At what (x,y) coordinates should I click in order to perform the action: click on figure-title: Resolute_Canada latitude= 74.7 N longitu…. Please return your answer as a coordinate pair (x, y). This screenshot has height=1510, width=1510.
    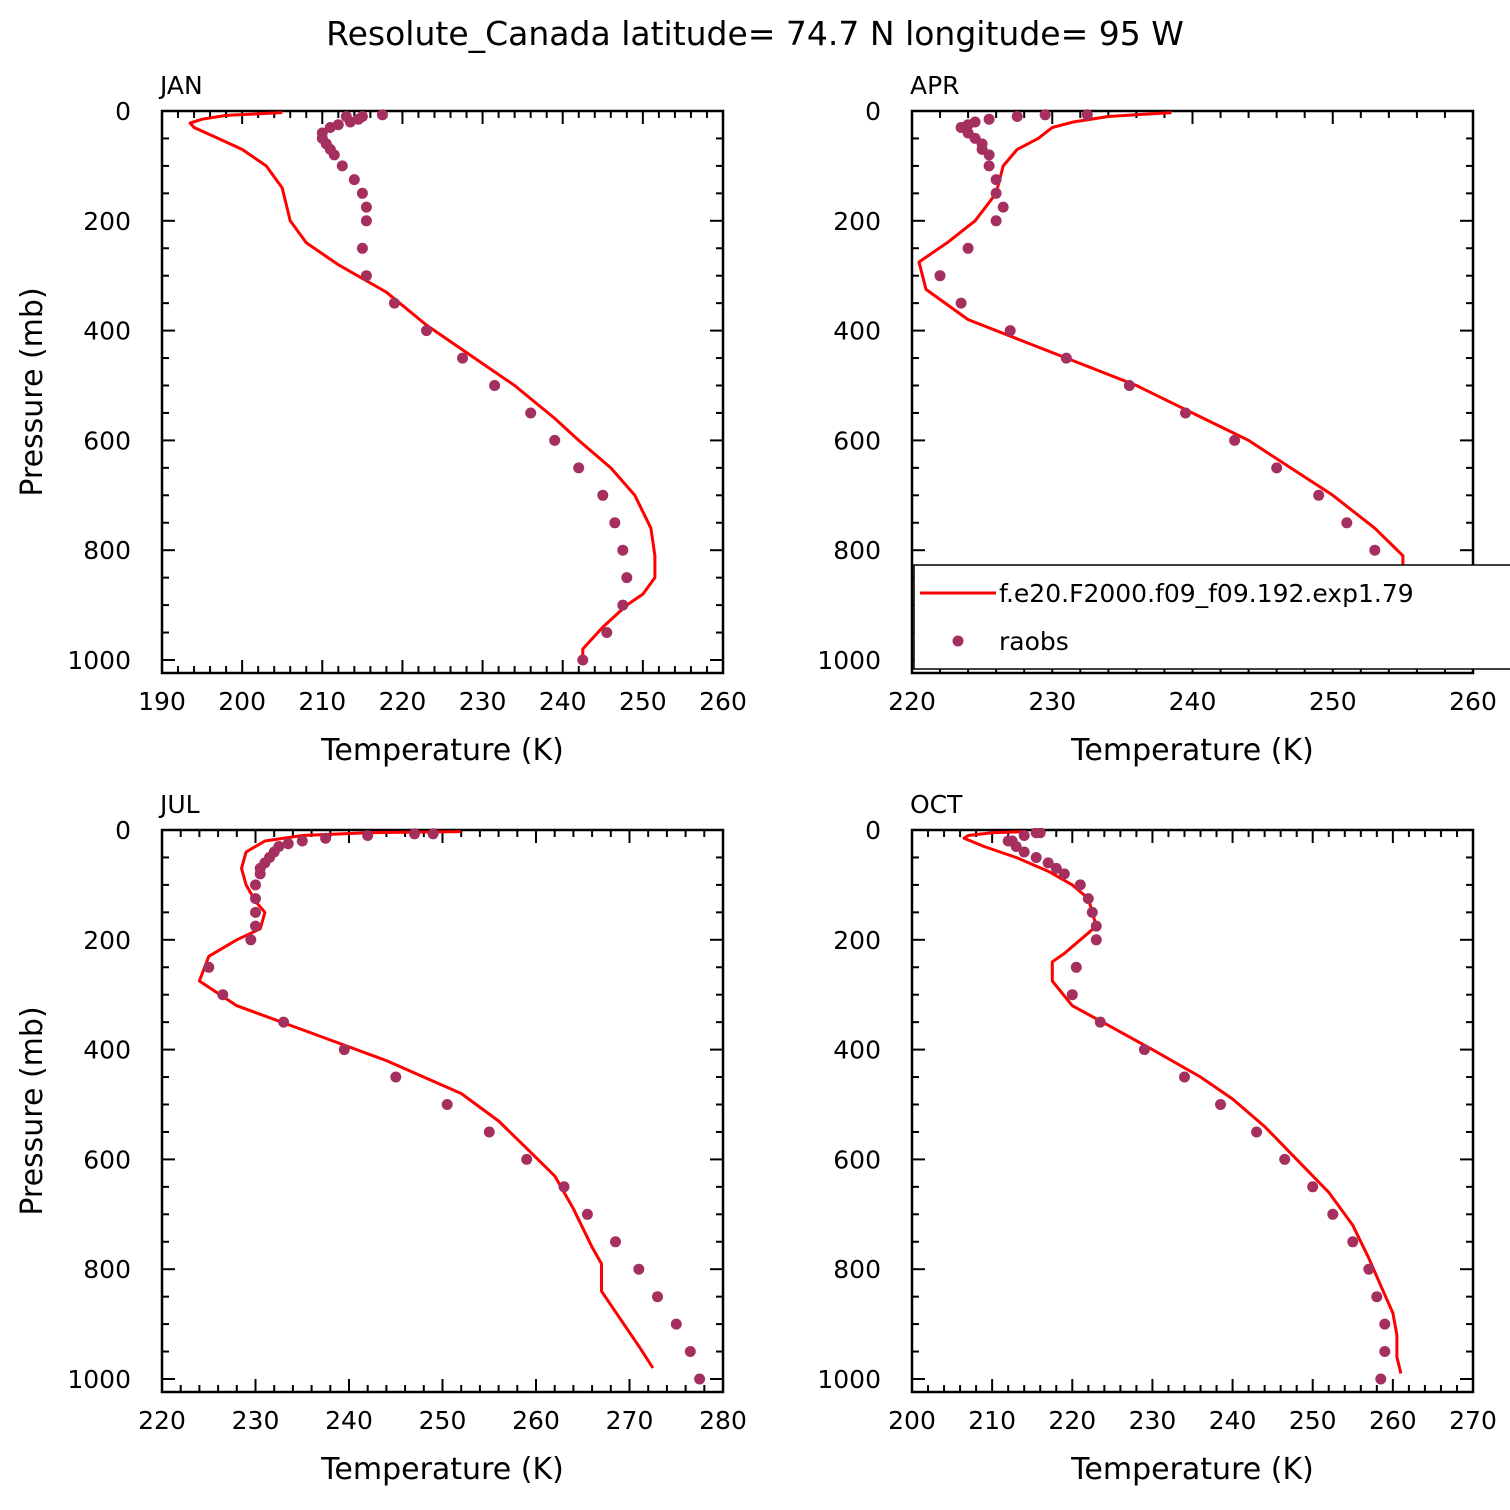
    Looking at the image, I should click on (755, 33).